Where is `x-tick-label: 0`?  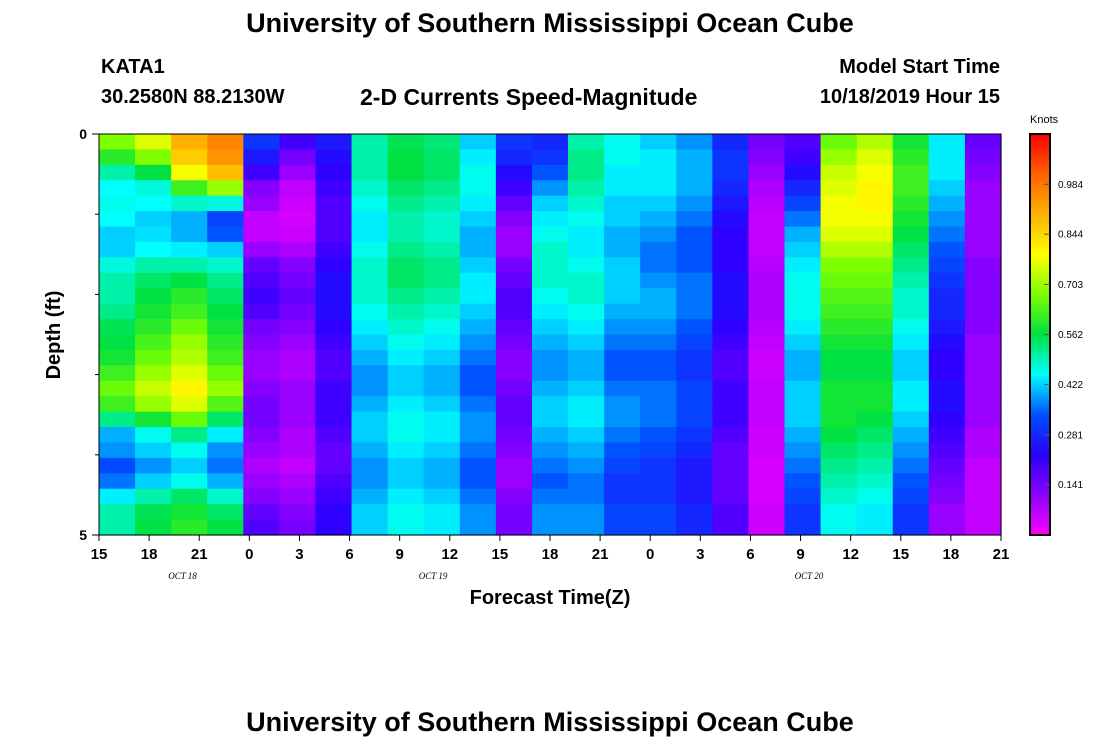 x-tick-label: 0 is located at coordinates (650, 554).